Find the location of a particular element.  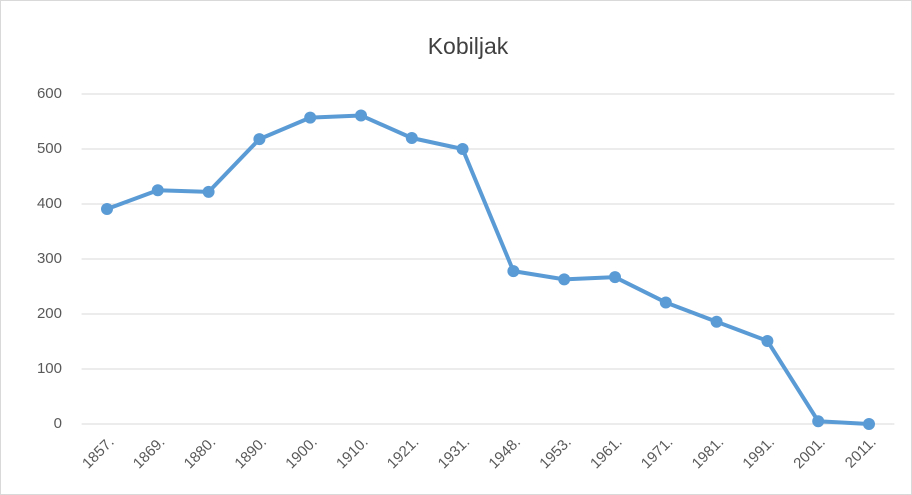

y-tick-label: 300 is located at coordinates (49, 258).